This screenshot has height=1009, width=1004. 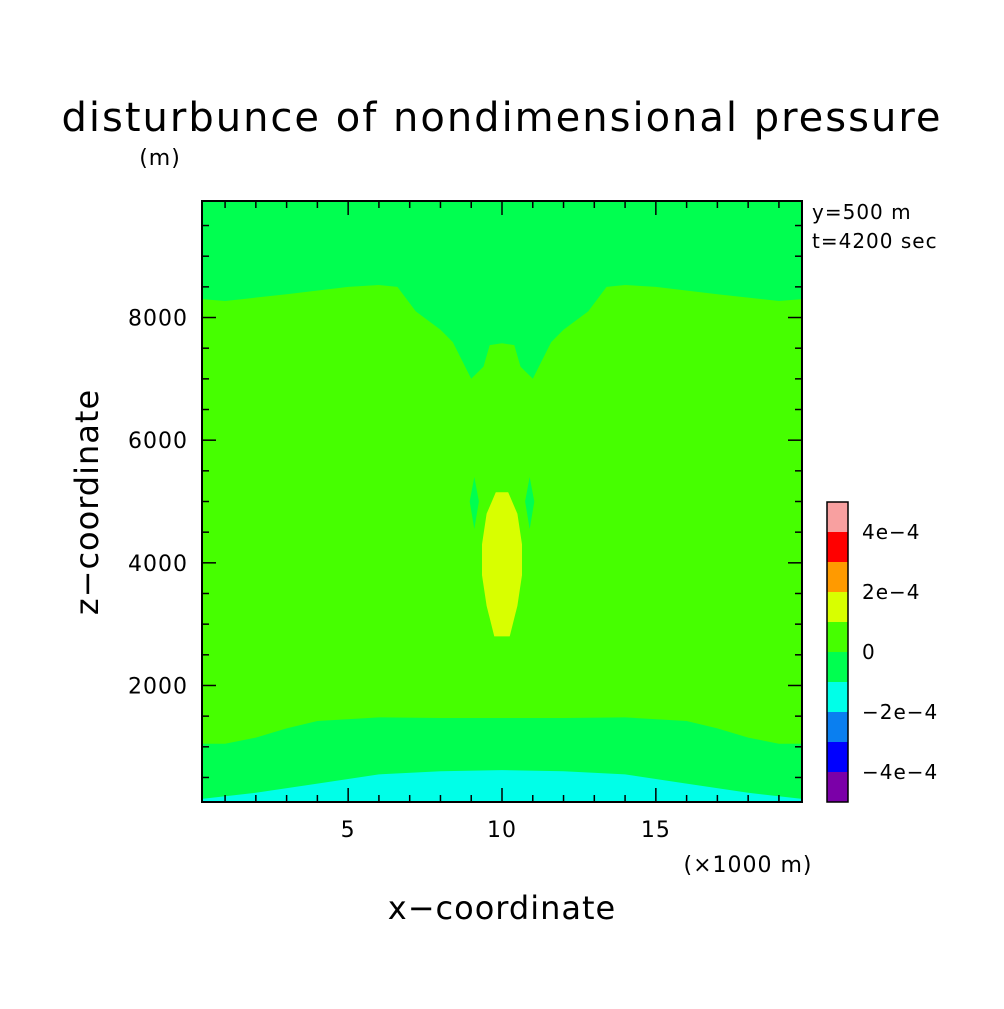 I want to click on colorbar-frame, so click(x=837, y=652).